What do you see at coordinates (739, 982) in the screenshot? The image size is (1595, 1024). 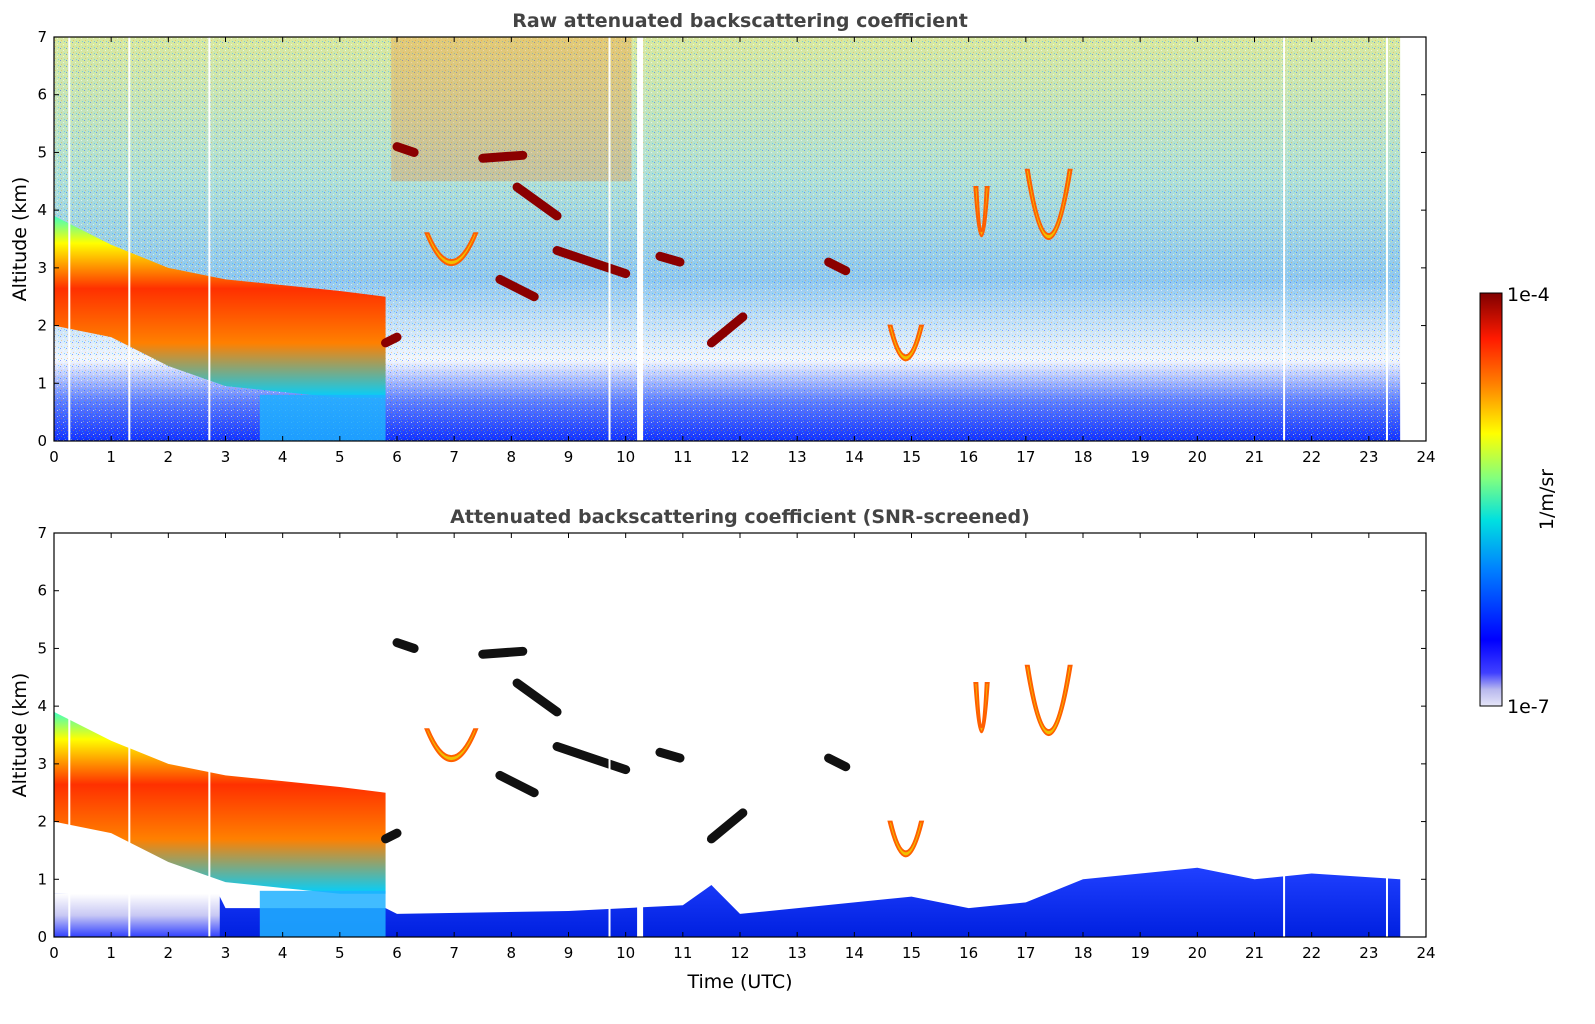 I see `x-axis-label: Time (UTC)` at bounding box center [739, 982].